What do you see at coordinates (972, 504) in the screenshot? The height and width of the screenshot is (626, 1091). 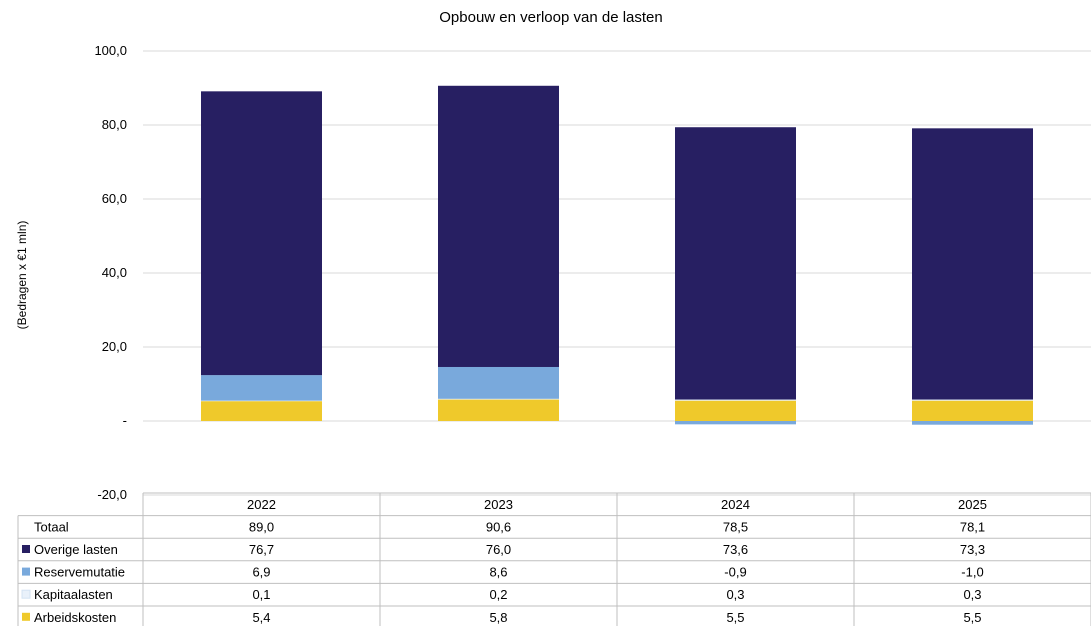 I see `x-tick-label: 2025` at bounding box center [972, 504].